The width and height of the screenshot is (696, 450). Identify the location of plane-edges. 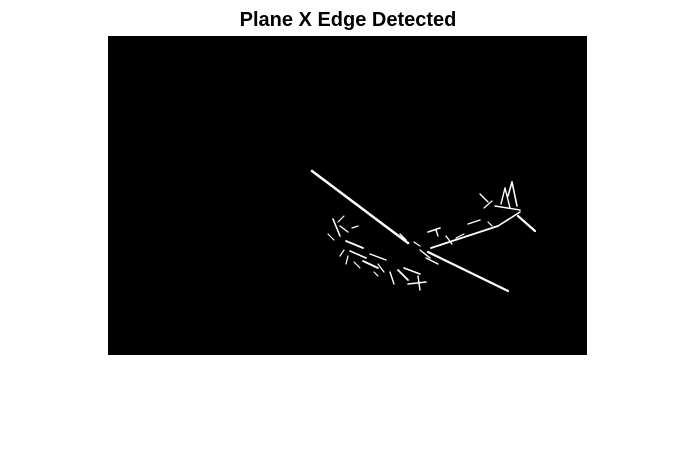
(423, 231).